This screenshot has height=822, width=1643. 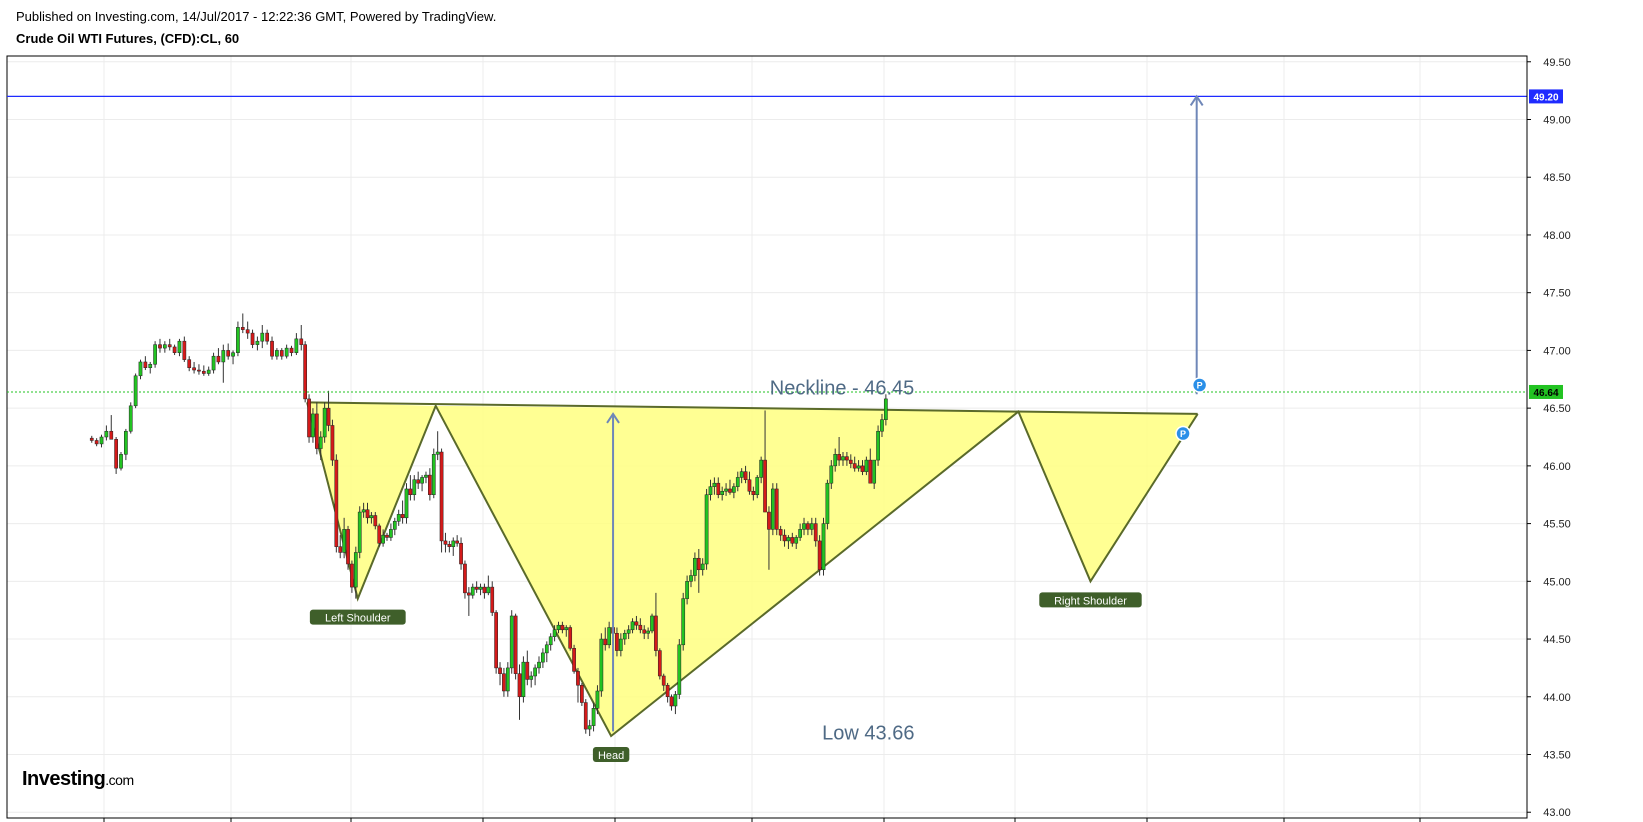 What do you see at coordinates (1557, 351) in the screenshot?
I see `y-tick-label: 47.00` at bounding box center [1557, 351].